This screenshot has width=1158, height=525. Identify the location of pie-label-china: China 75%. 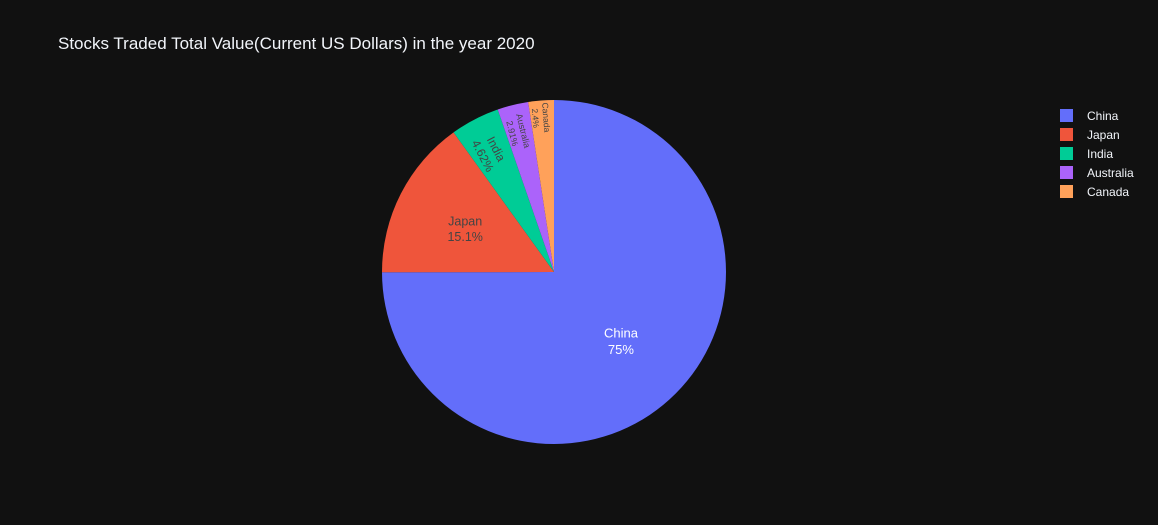
(621, 341).